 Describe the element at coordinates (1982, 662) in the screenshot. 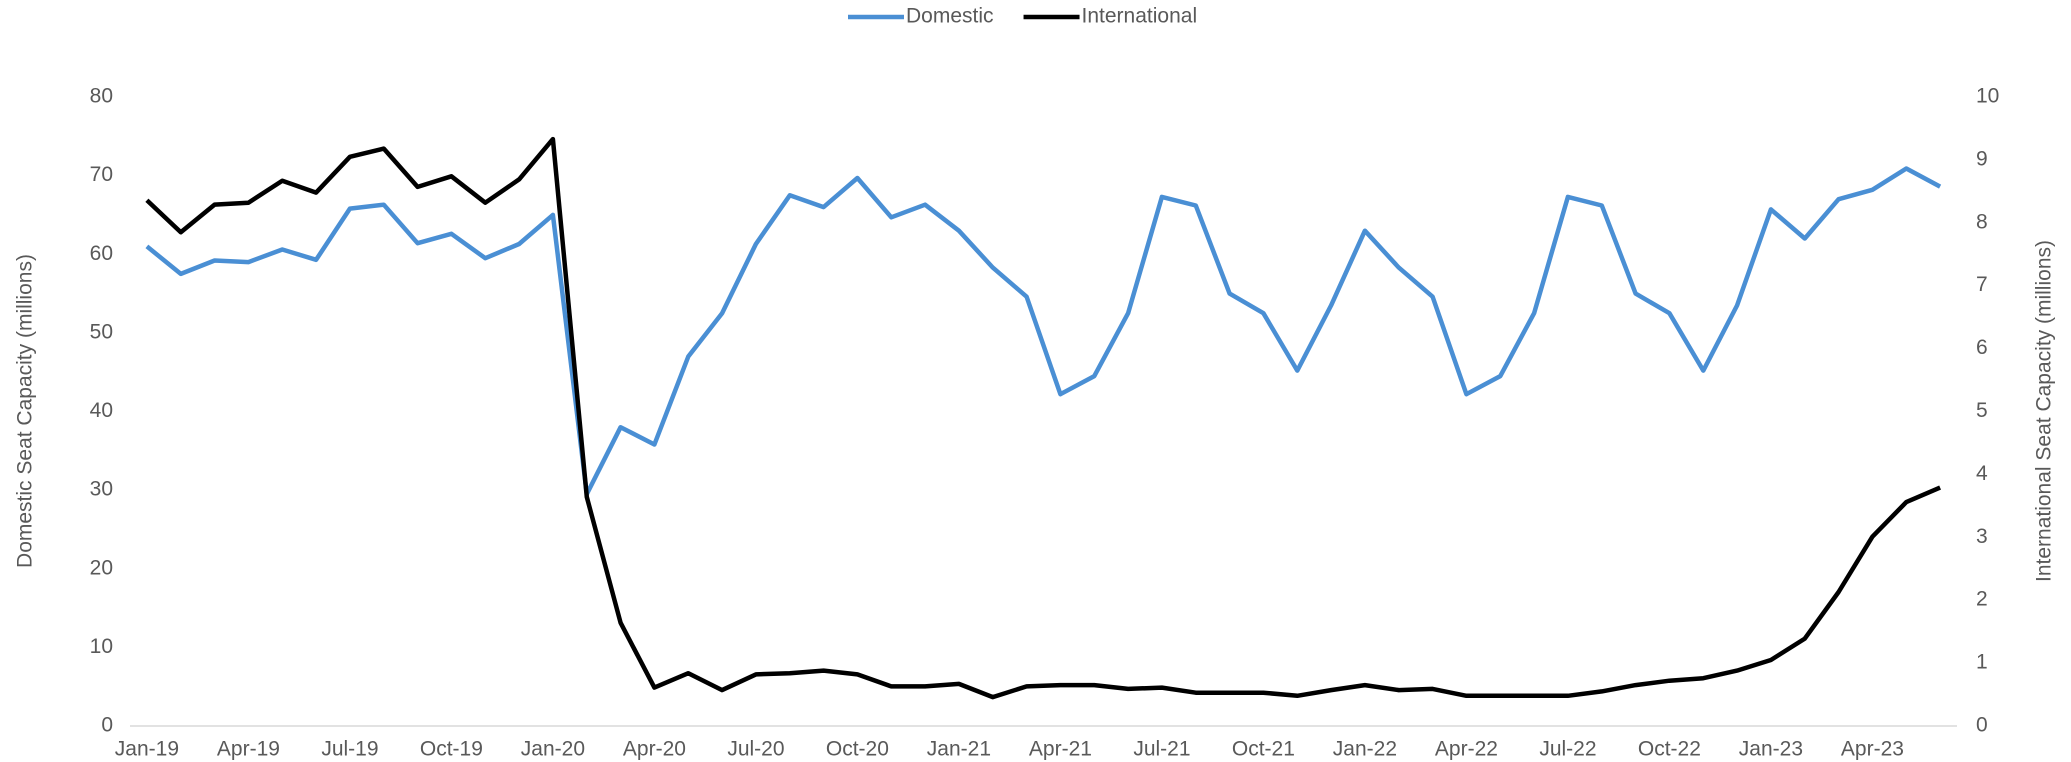

I see `y2-tick-label: 1` at that location.